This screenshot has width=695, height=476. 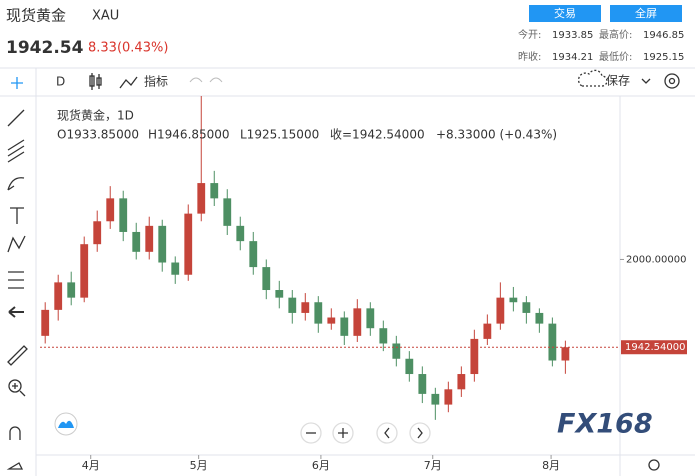 I want to click on trade-button, so click(x=565, y=13).